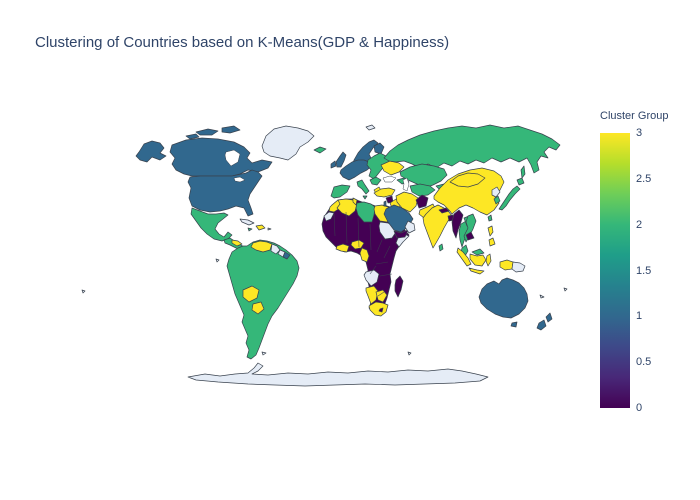 The width and height of the screenshot is (700, 500). I want to click on country-nz-south, so click(541, 325).